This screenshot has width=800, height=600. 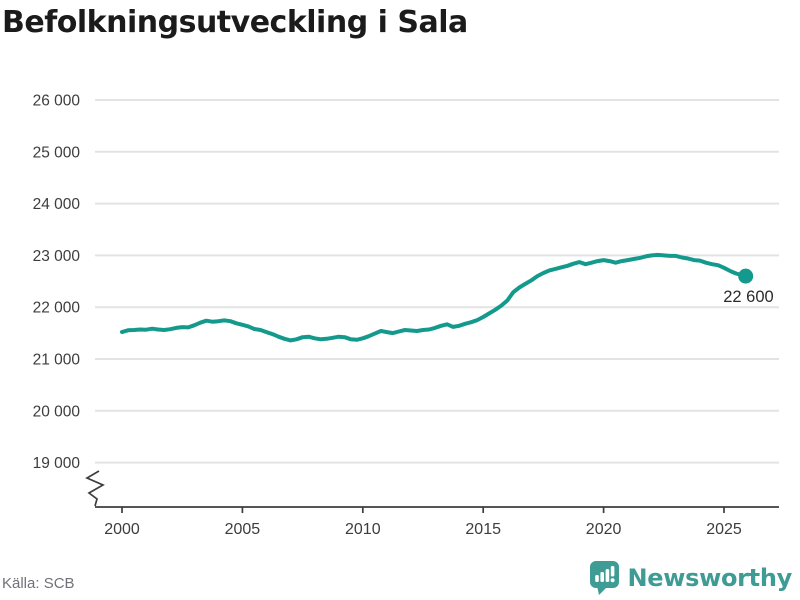 What do you see at coordinates (57, 101) in the screenshot?
I see `y-tick-label: 26 000` at bounding box center [57, 101].